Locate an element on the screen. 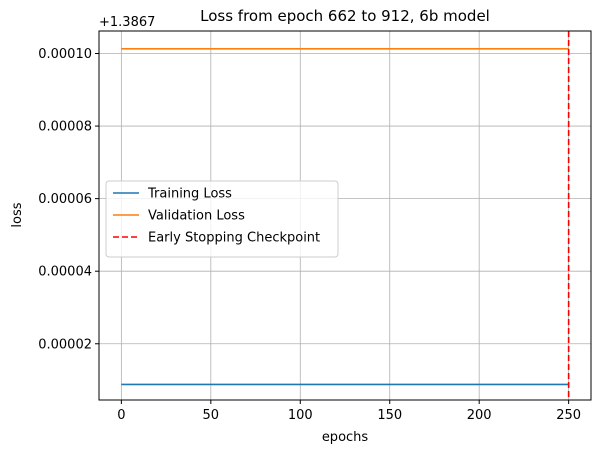  x-axis-label: epochs is located at coordinates (345, 437).